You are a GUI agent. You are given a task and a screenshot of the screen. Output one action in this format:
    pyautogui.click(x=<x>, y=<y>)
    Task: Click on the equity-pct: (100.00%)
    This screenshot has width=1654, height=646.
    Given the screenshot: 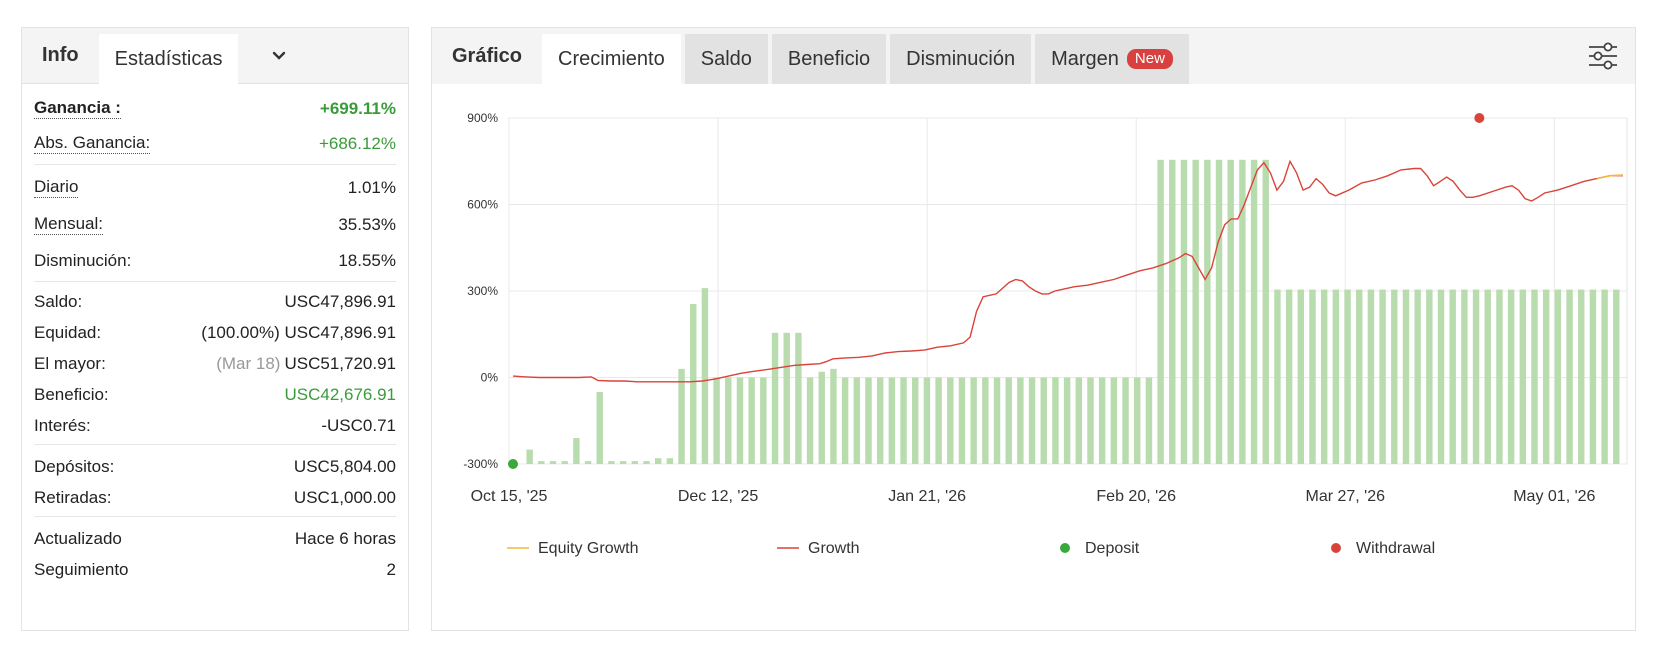 What is the action you would take?
    pyautogui.click(x=240, y=332)
    